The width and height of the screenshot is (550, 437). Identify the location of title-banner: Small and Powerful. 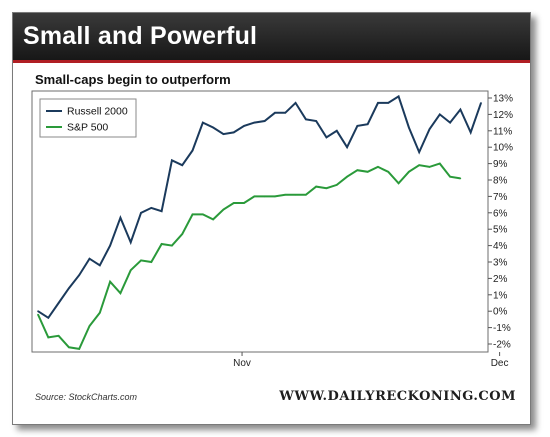
(271, 38).